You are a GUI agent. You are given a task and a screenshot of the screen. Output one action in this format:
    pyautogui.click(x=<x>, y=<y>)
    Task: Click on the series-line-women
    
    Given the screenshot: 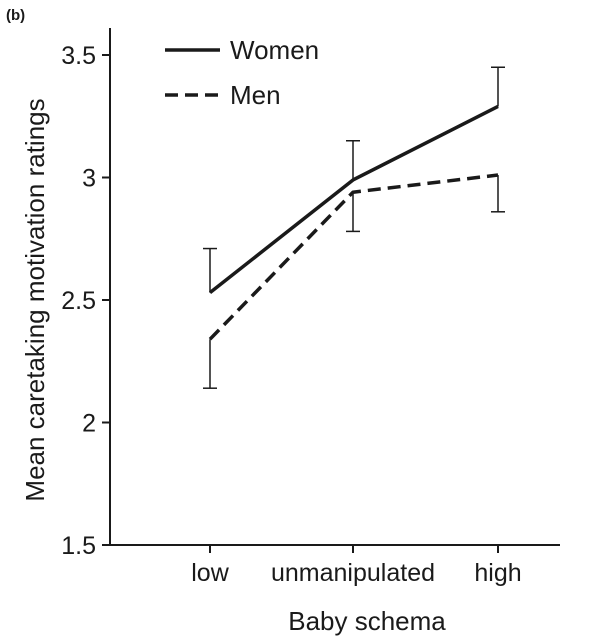 What is the action you would take?
    pyautogui.click(x=353, y=199)
    